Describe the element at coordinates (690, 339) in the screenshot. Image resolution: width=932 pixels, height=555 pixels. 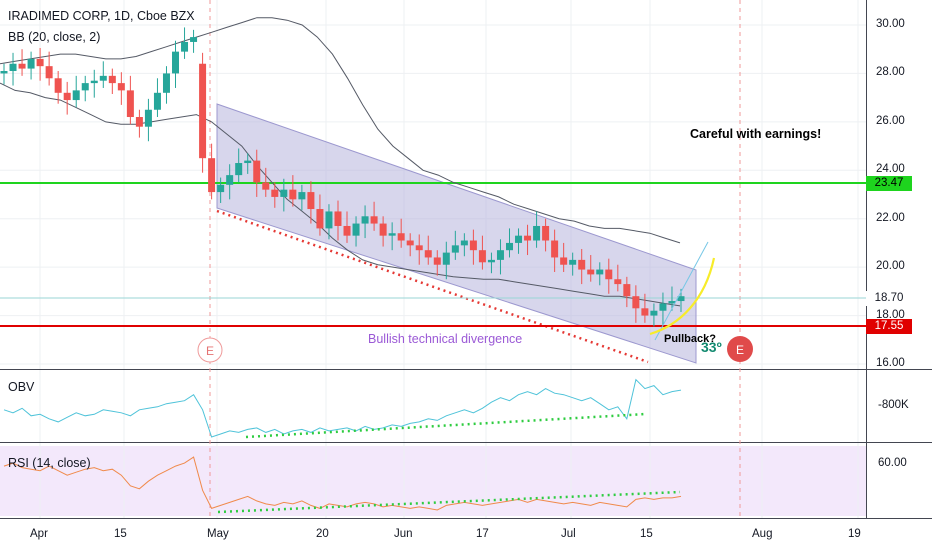
I see `pullback-note: Pullback?` at that location.